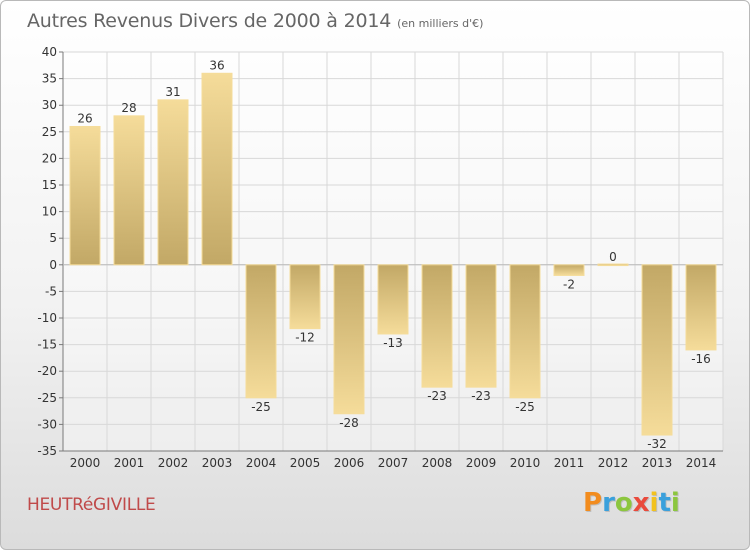  What do you see at coordinates (349, 423) in the screenshot?
I see `data-label: -28` at bounding box center [349, 423].